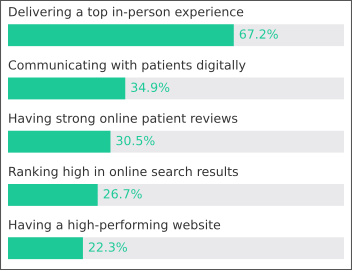 Image resolution: width=352 pixels, height=270 pixels. What do you see at coordinates (123, 172) in the screenshot?
I see `y-tick-label: Ranking high in online search results` at bounding box center [123, 172].